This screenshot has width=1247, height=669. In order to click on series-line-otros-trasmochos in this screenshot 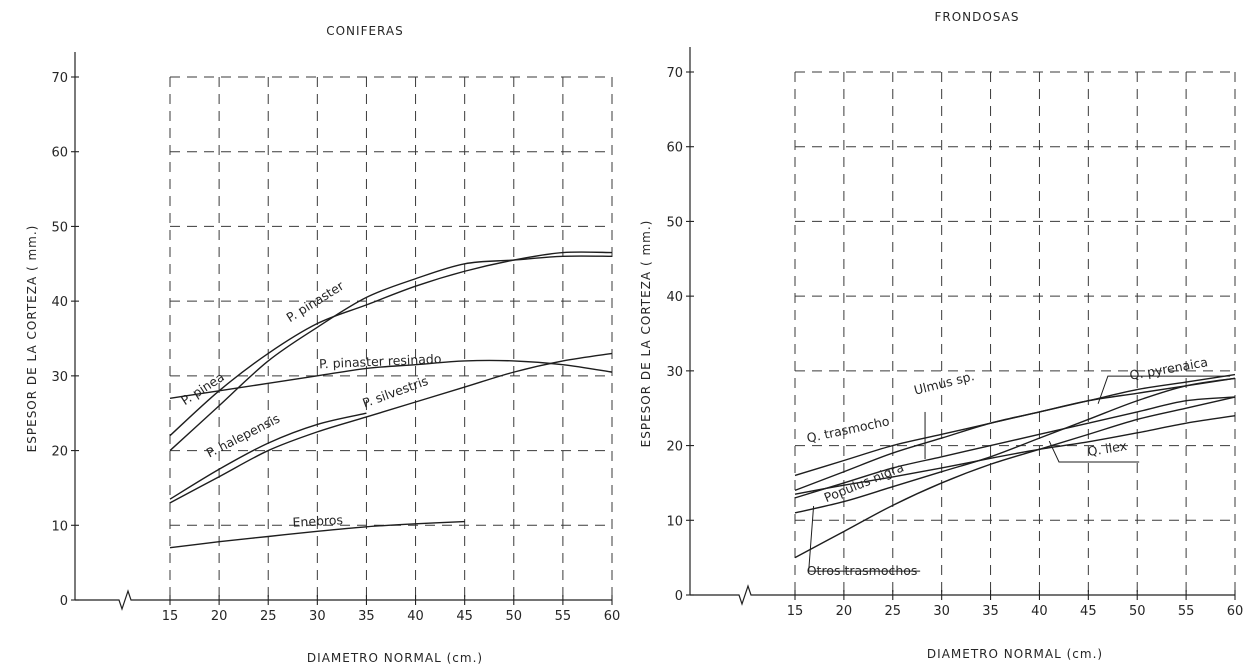, I will do `click(1015, 477)`.